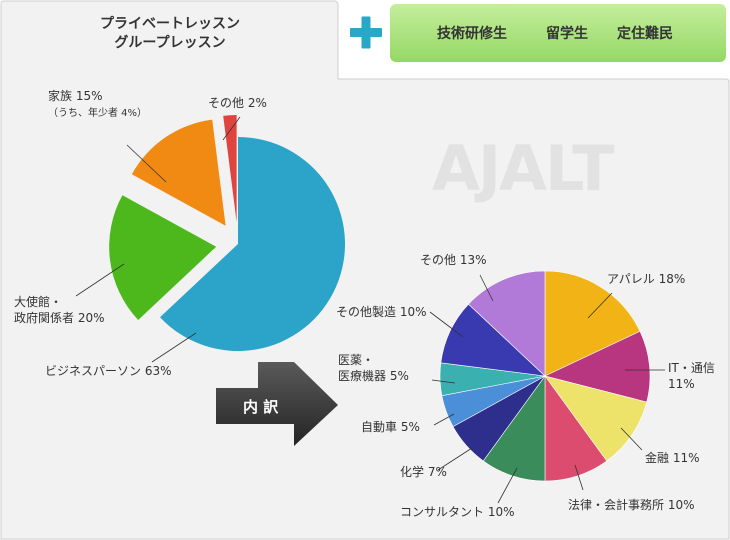  Describe the element at coordinates (631, 439) in the screenshot. I see `leader-line-finance` at that location.